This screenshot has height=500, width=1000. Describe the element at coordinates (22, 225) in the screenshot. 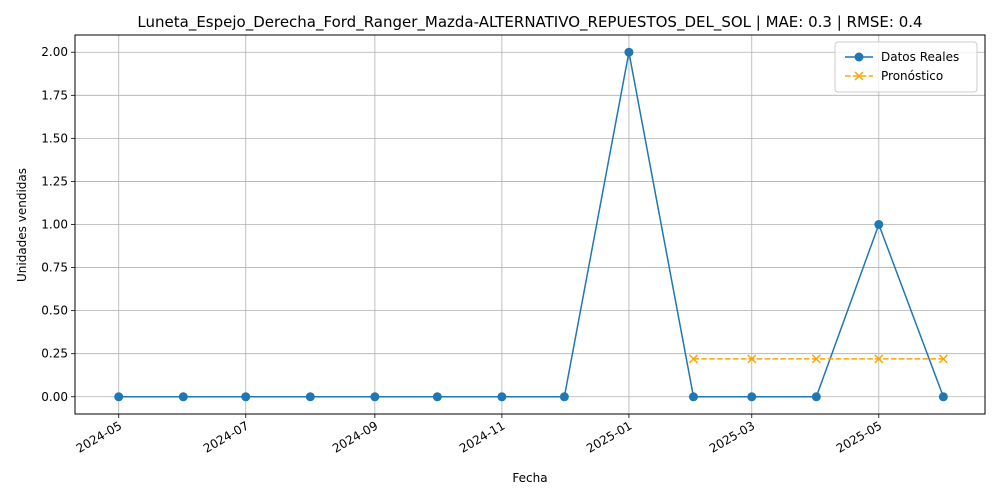

I see `y-axis-label: Unidades vendidas` at that location.